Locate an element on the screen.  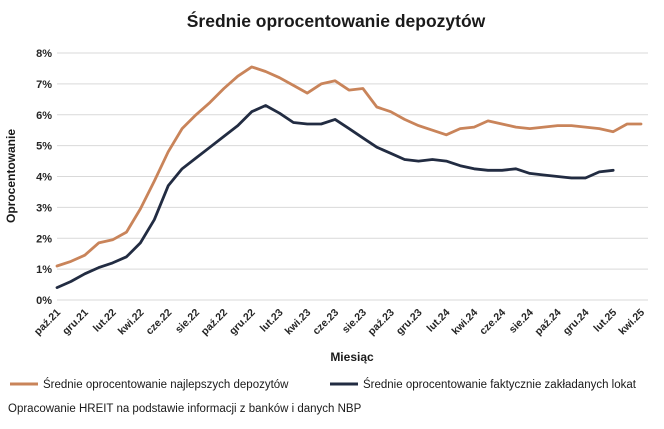
x-tick-label: lut.23 is located at coordinates (272, 321).